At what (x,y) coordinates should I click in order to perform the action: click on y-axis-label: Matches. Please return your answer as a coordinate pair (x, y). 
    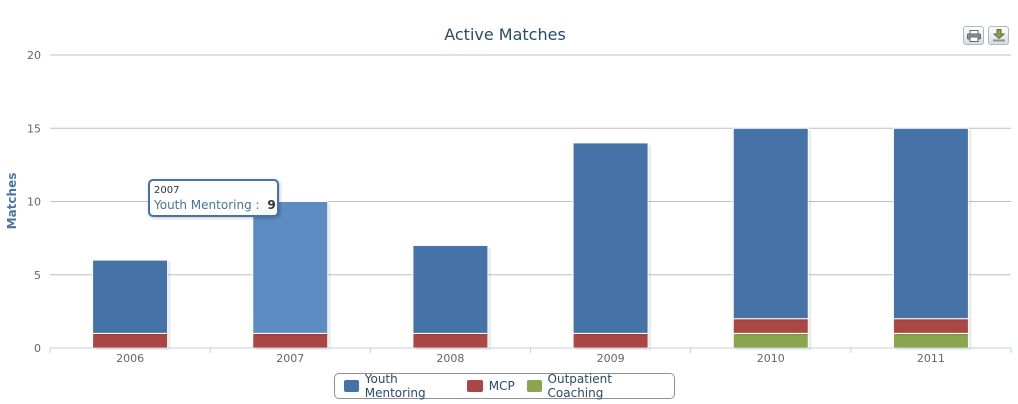
    Looking at the image, I should click on (12, 201).